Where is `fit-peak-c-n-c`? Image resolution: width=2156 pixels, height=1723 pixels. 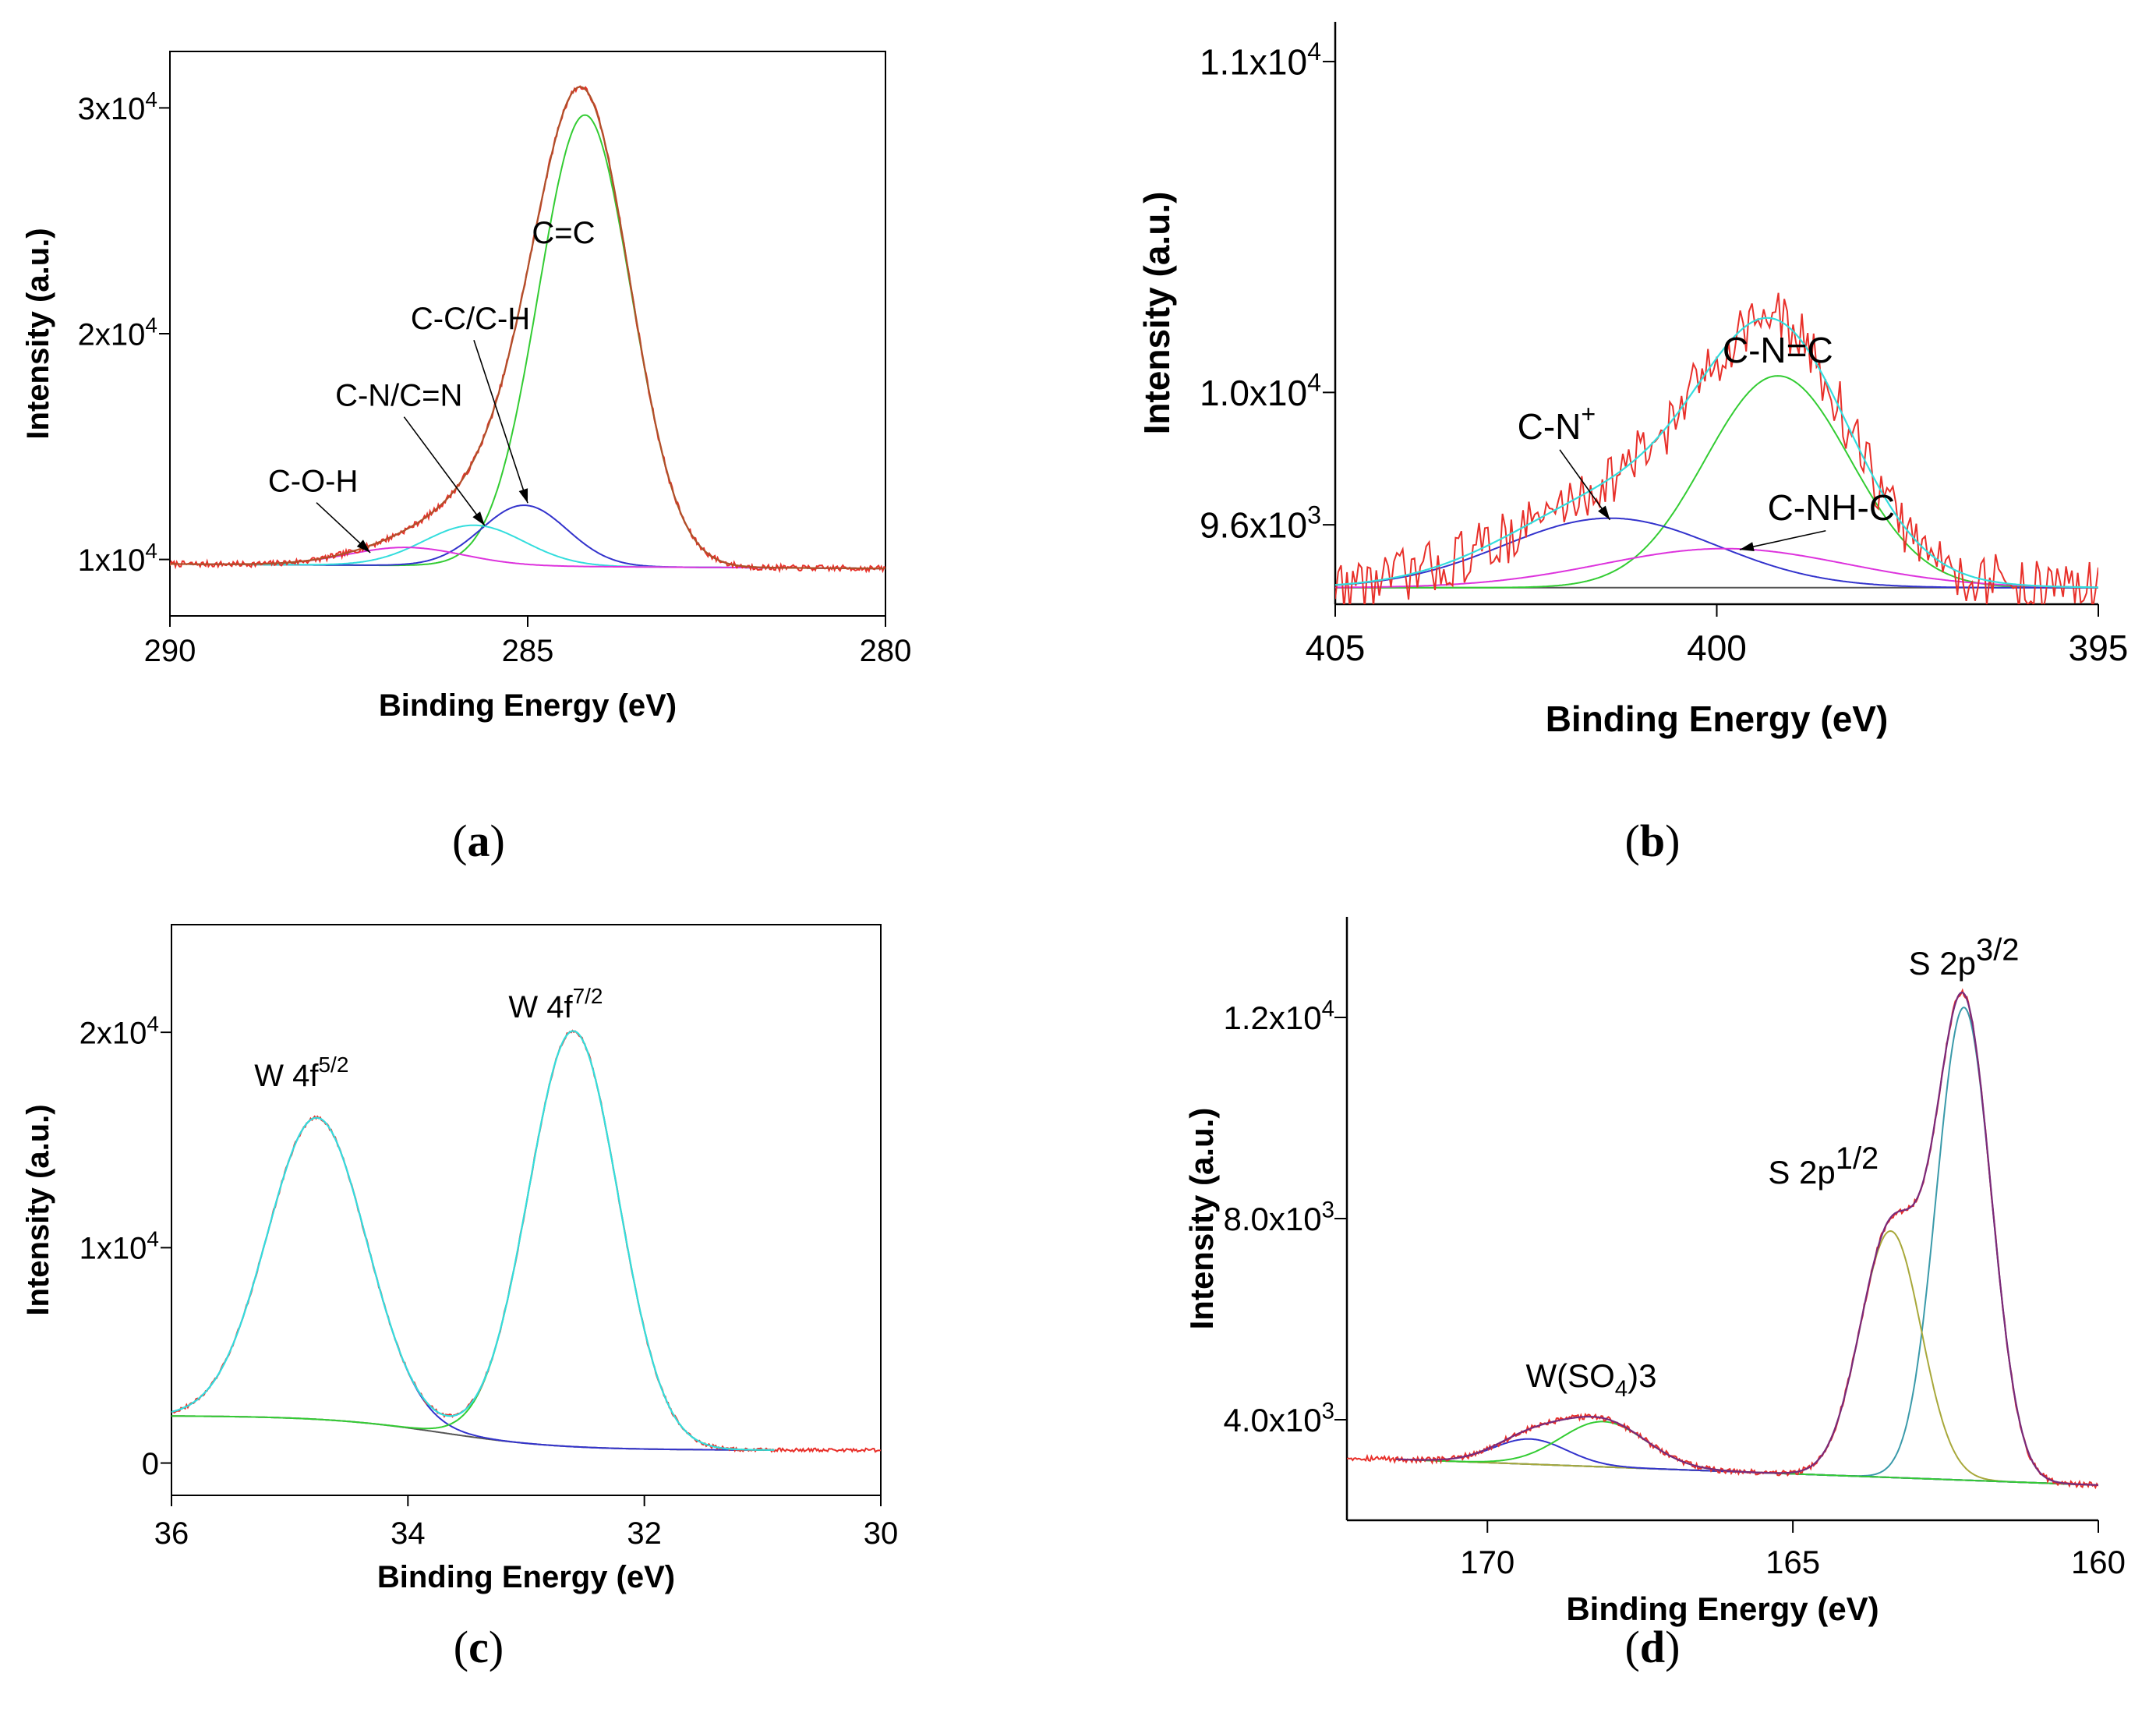
fit-peak-c-n-c is located at coordinates (1716, 482).